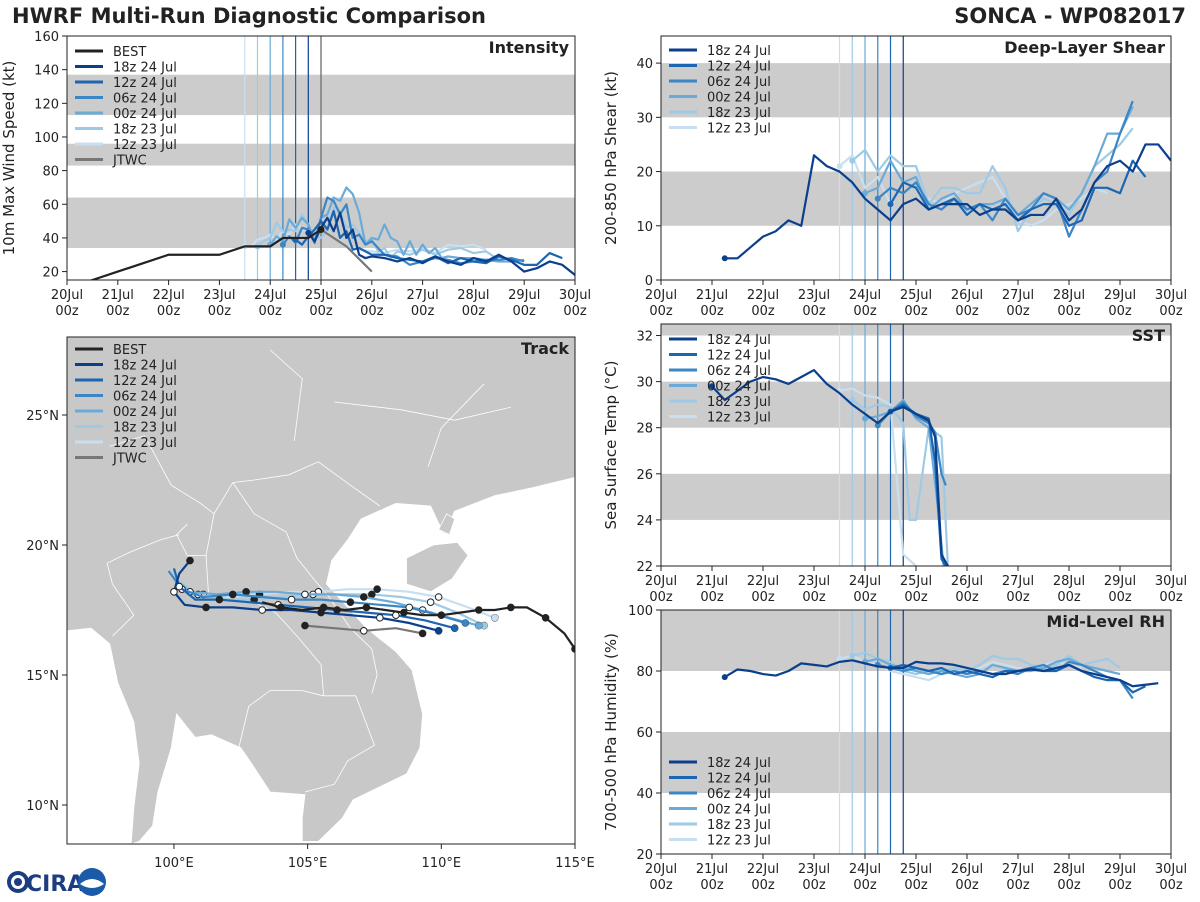  What do you see at coordinates (42, 416) in the screenshot?
I see `y-tick-label: 25°N` at bounding box center [42, 416].